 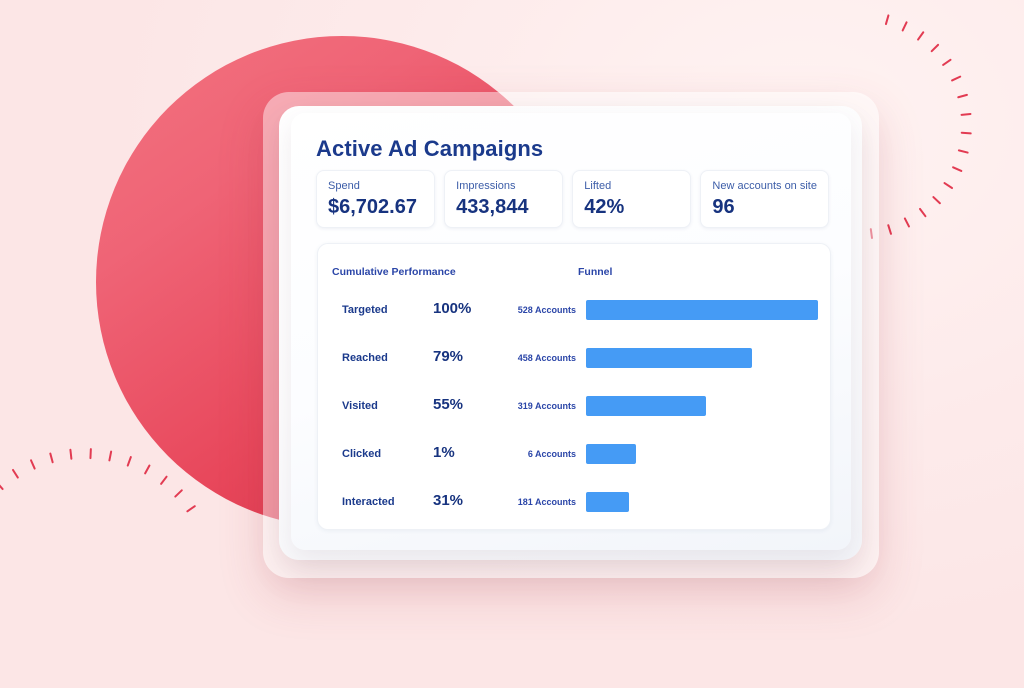 I want to click on funnel-stage-label: Clicked, so click(x=362, y=454).